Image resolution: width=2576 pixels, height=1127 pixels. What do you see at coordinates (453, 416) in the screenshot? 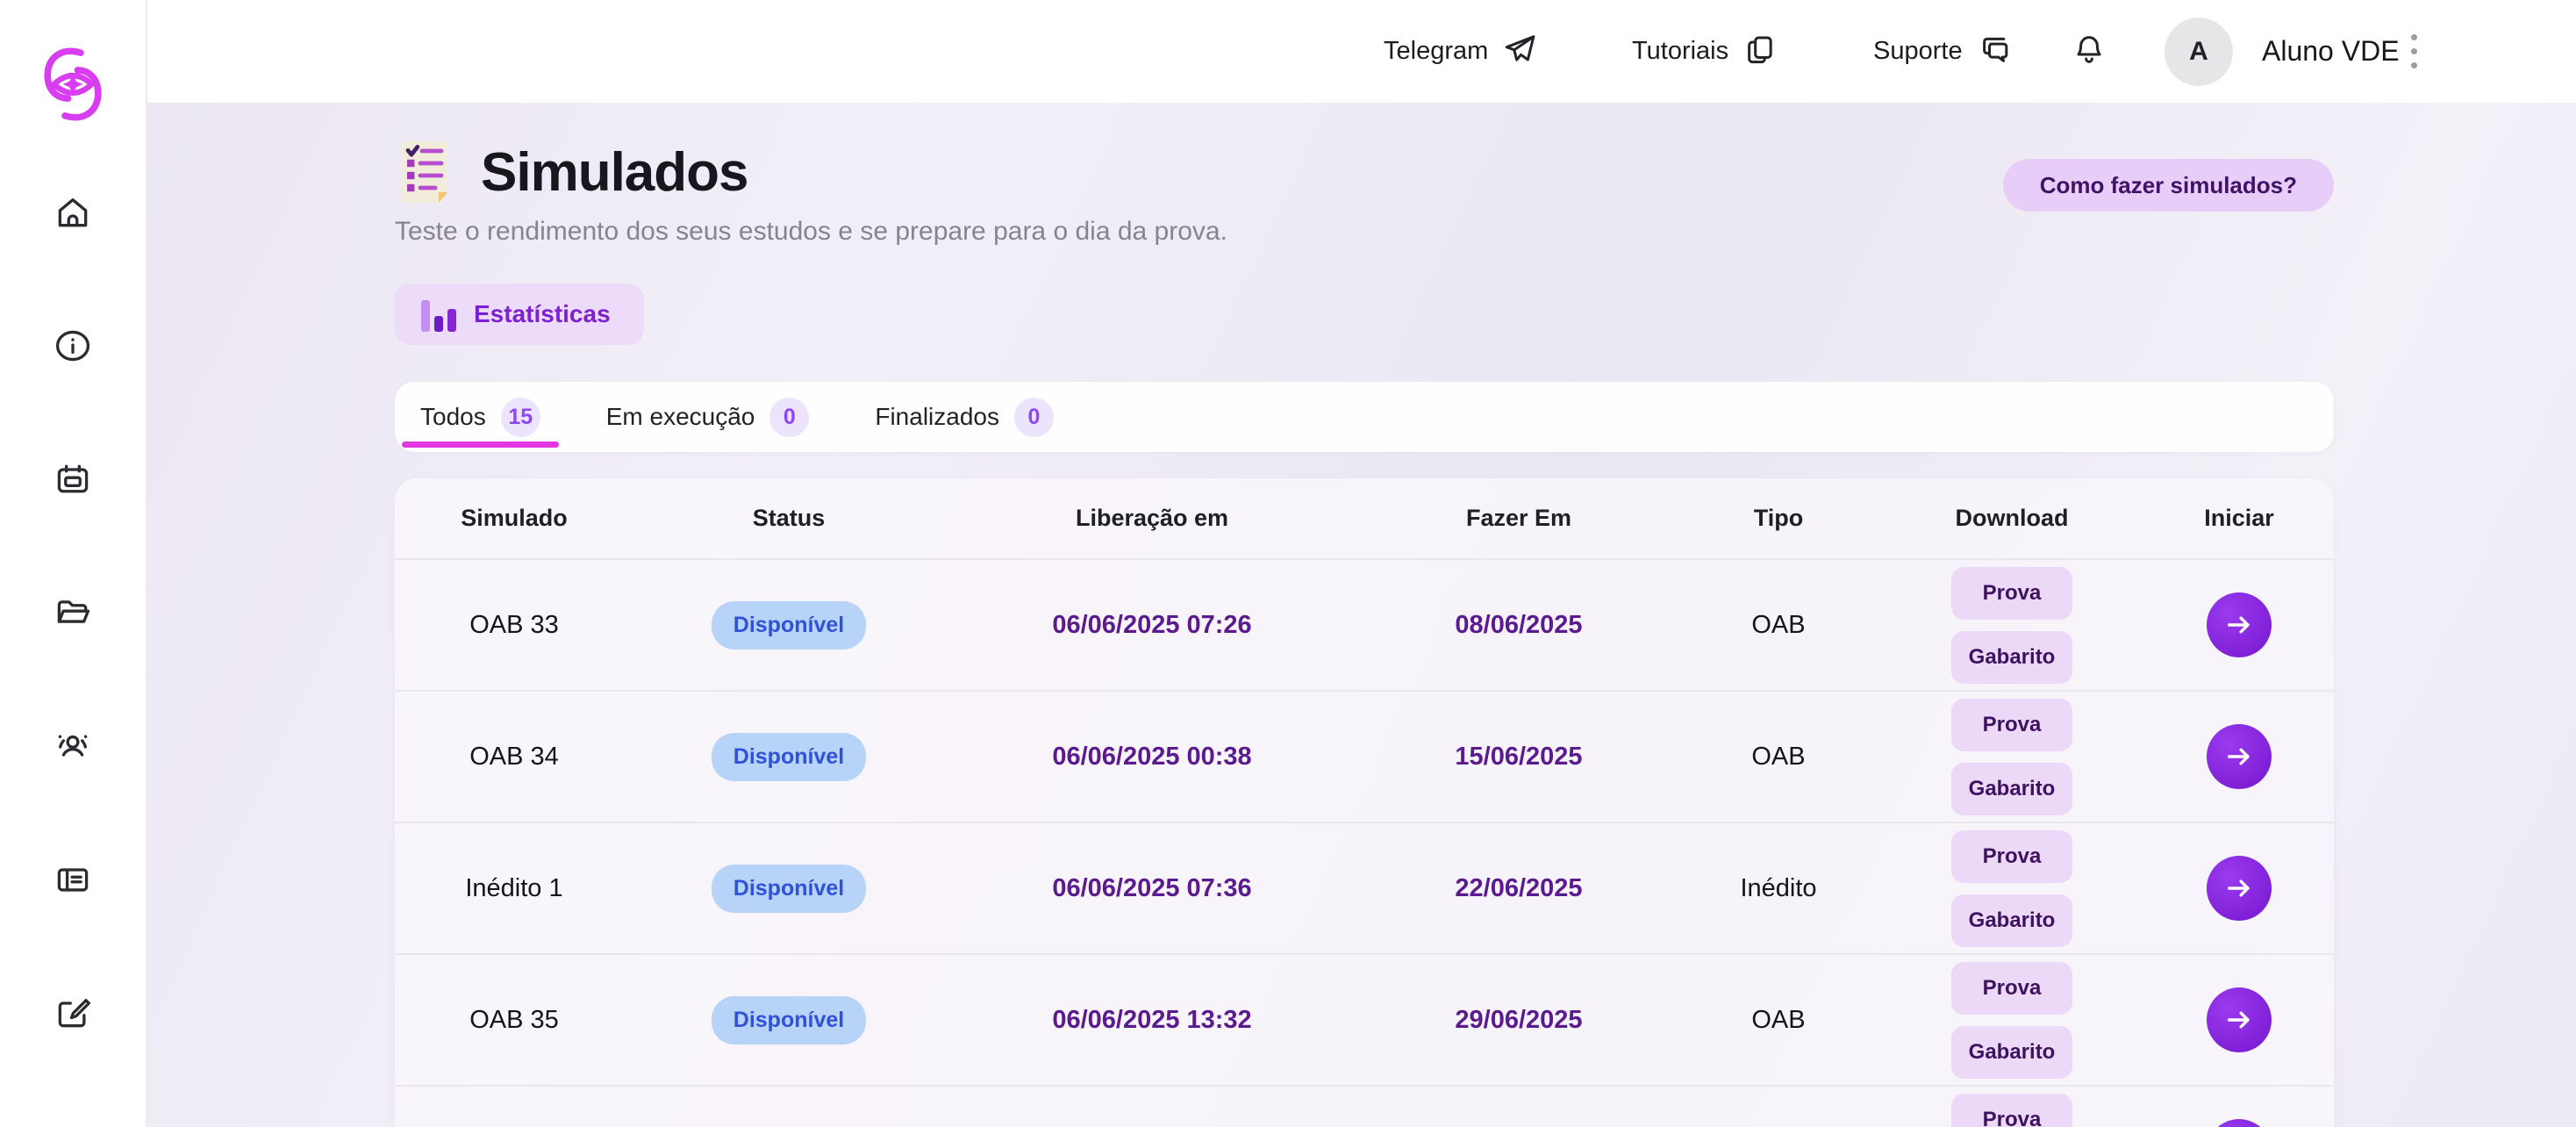
I see `tab-label: Todos` at bounding box center [453, 416].